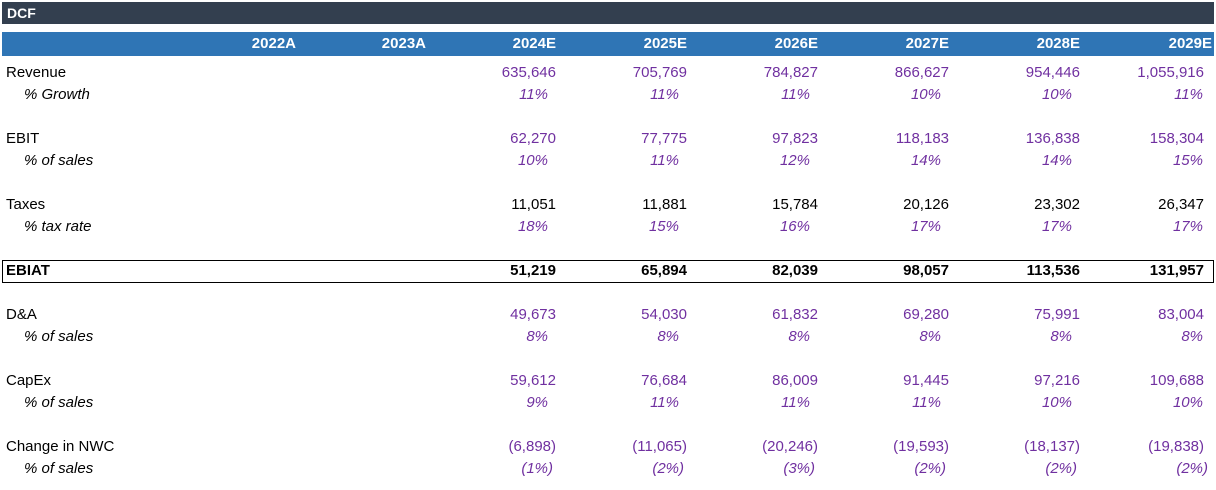 The image size is (1216, 490). I want to click on cell-value: (19,838), so click(1176, 446).